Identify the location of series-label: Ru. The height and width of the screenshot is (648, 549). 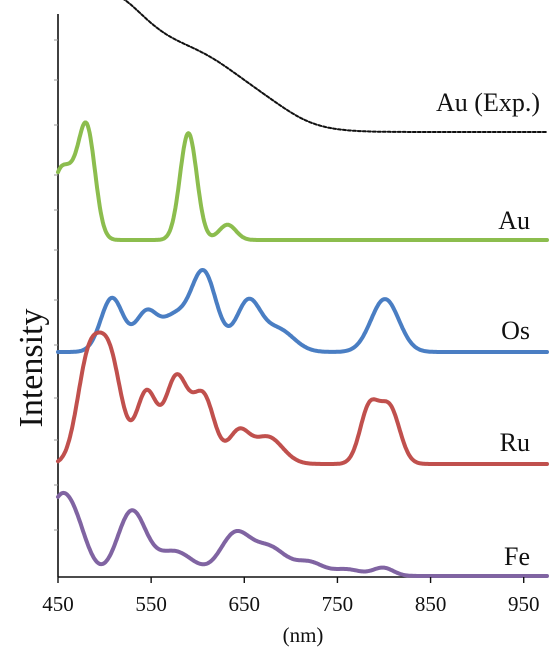
(515, 442).